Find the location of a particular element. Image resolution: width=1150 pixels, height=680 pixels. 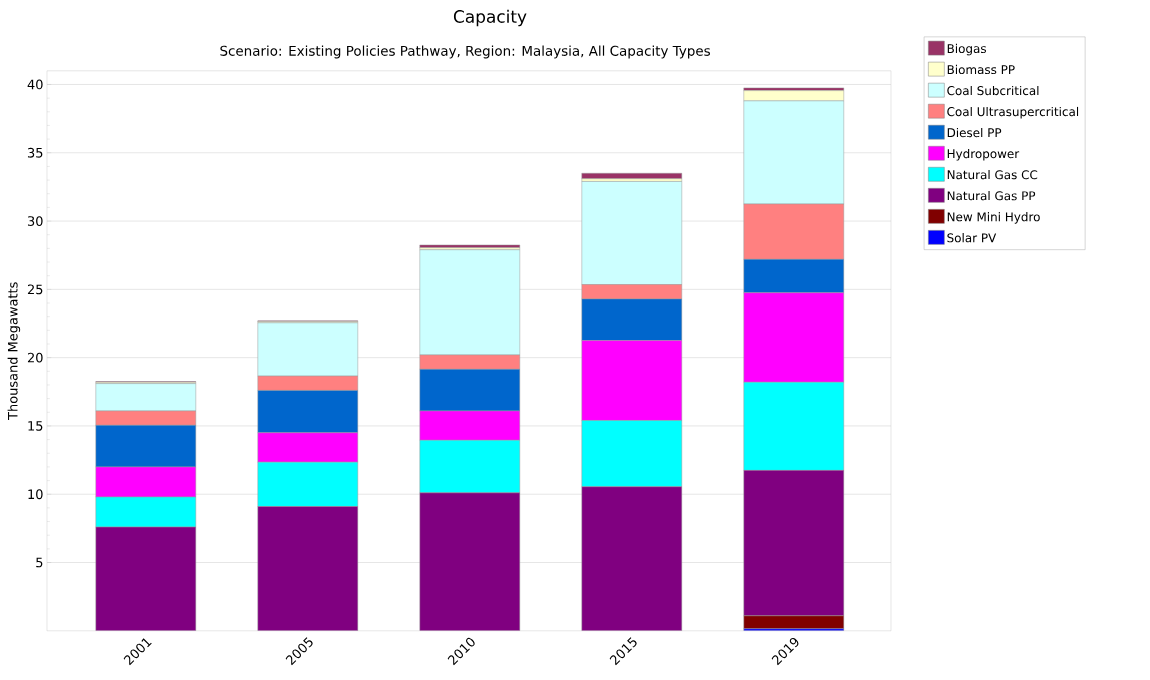

legend-label: Natural Gas CC is located at coordinates (992, 175).